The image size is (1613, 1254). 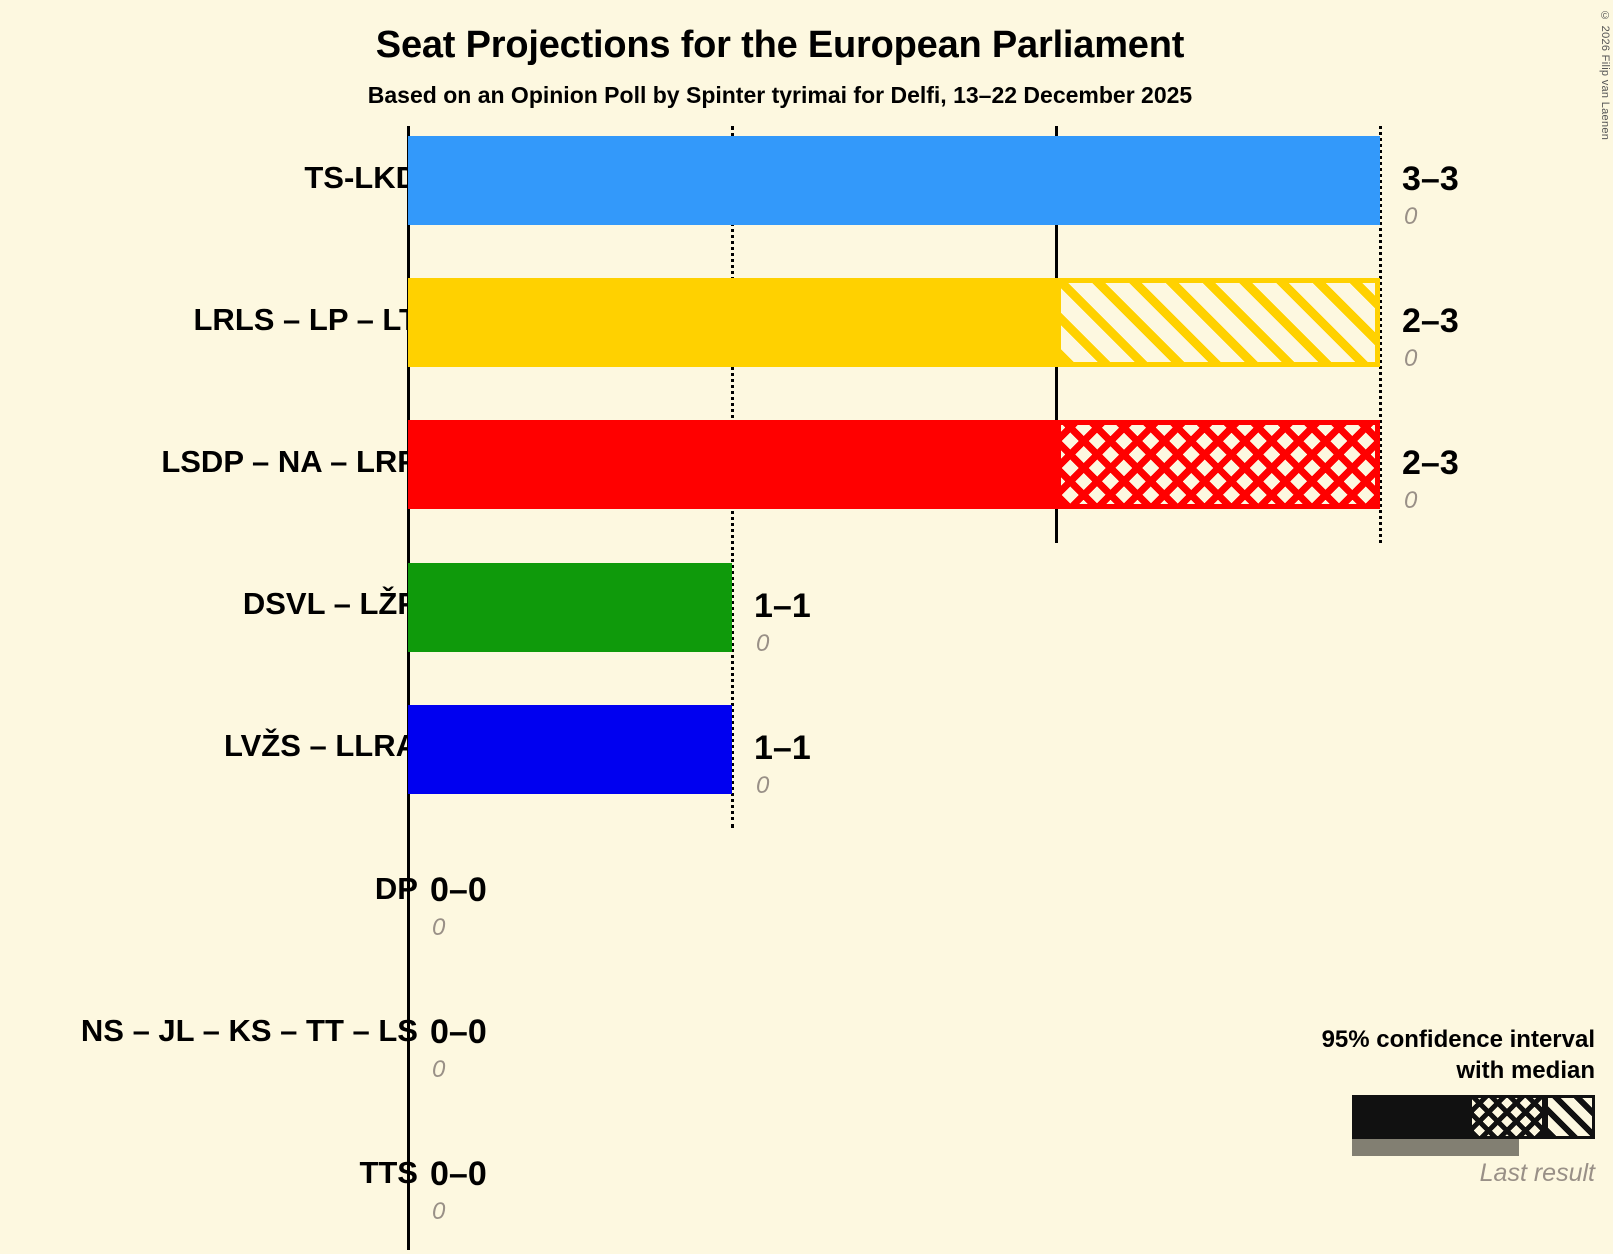 What do you see at coordinates (458, 1174) in the screenshot?
I see `bar-value-7: 0–0` at bounding box center [458, 1174].